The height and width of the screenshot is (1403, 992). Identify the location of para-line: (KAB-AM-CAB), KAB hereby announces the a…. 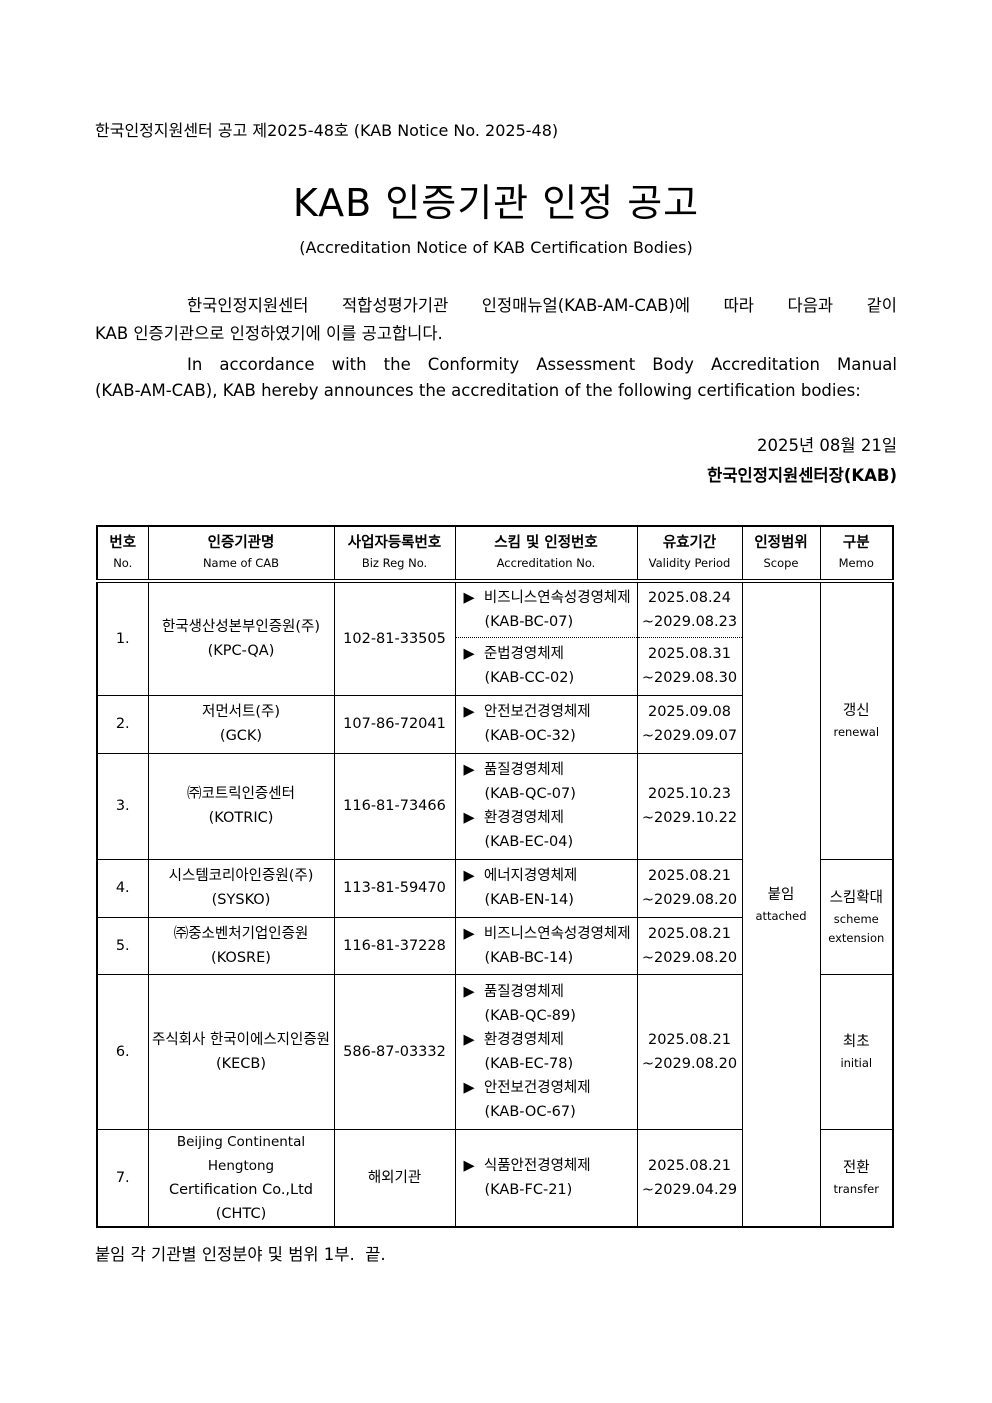
(478, 390).